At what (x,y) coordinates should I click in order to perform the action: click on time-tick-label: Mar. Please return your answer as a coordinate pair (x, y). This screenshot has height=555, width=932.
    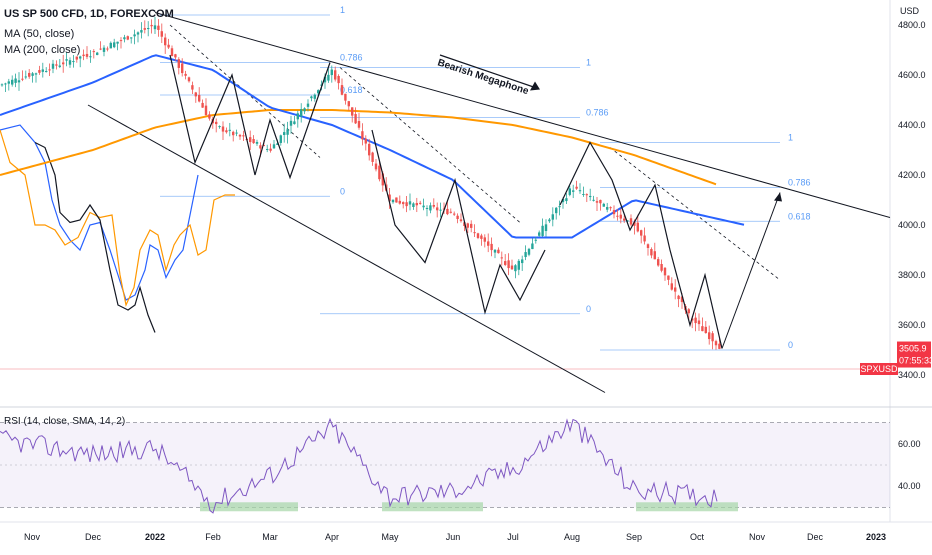
    Looking at the image, I should click on (270, 537).